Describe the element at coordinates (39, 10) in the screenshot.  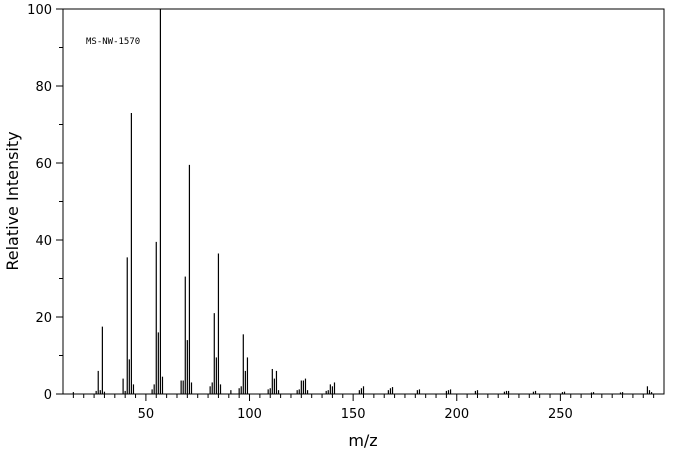
I see `y-tick-label: 100` at that location.